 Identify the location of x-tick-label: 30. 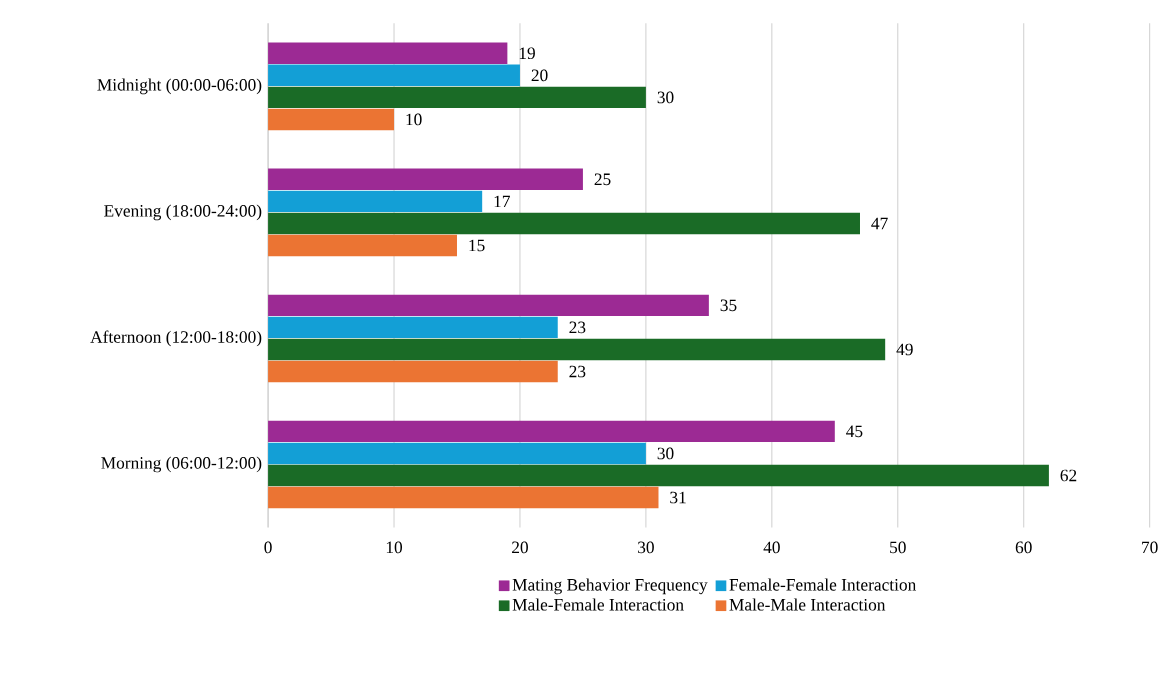
(646, 547).